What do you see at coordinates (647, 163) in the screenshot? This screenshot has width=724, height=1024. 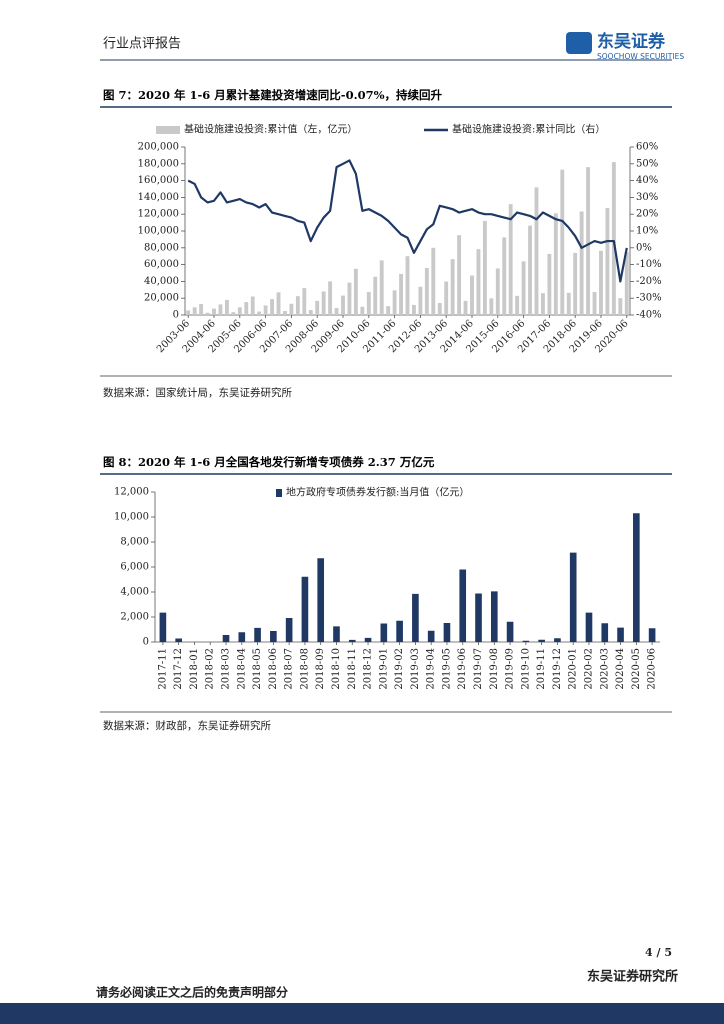 I see `y2-tick-label: 50%` at bounding box center [647, 163].